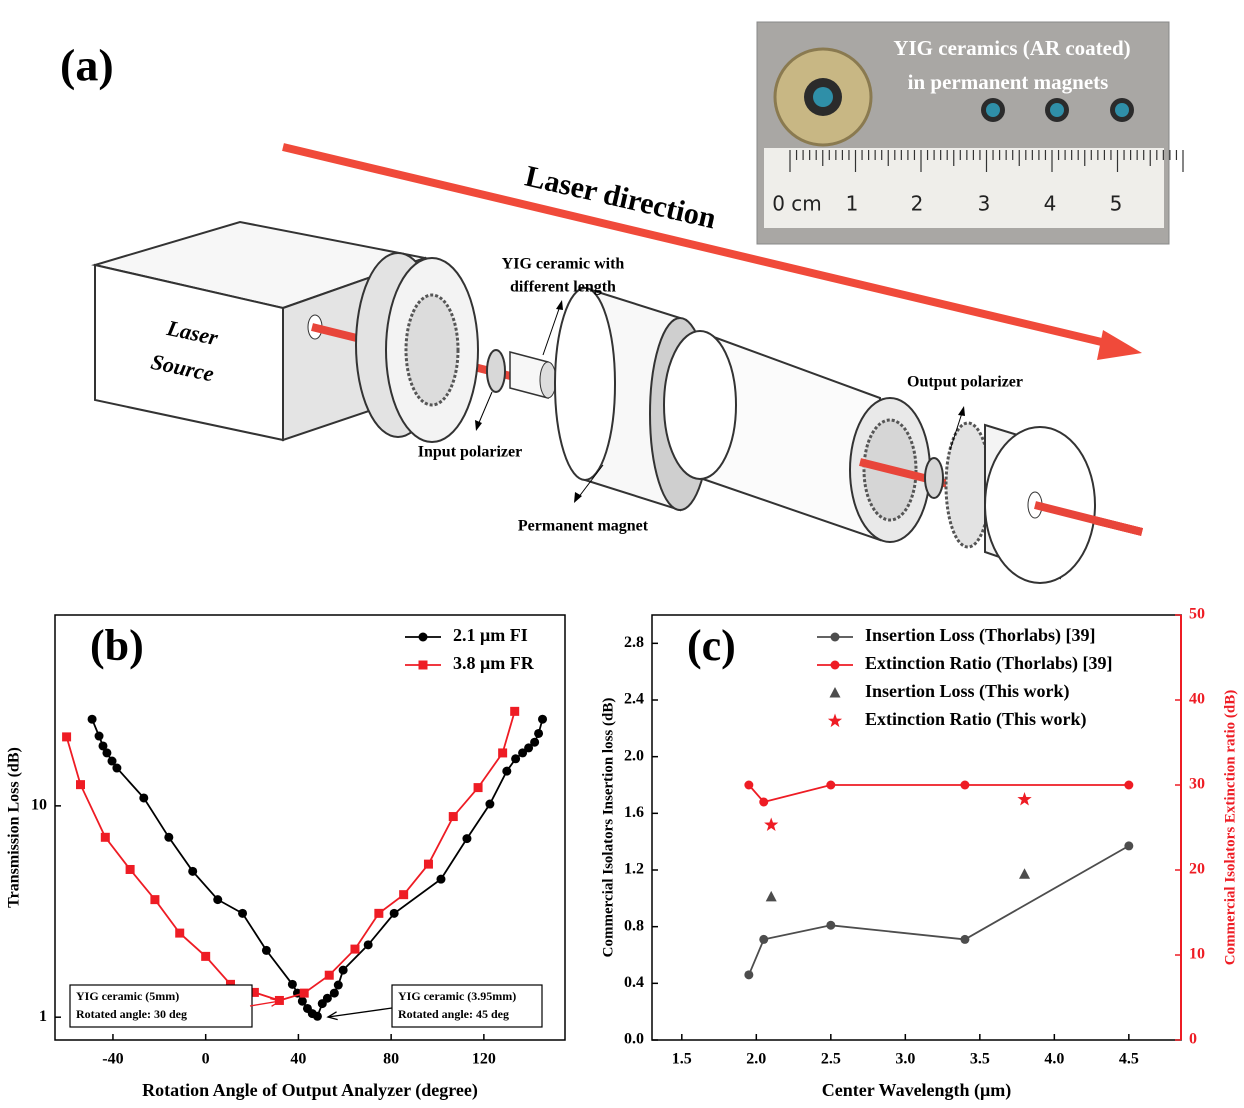 This screenshot has height=1108, width=1244. I want to click on y-tick-label: 2.8, so click(634, 642).